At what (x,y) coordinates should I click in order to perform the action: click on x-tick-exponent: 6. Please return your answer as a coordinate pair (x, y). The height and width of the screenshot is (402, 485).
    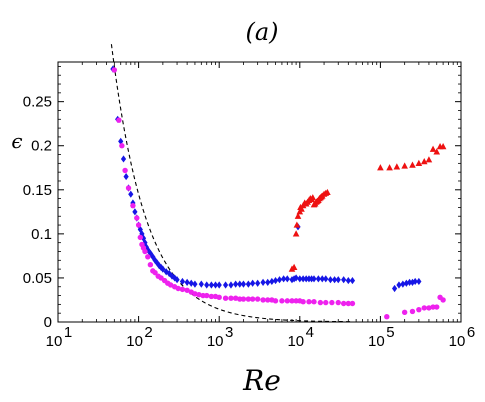
    Looking at the image, I should click on (471, 332).